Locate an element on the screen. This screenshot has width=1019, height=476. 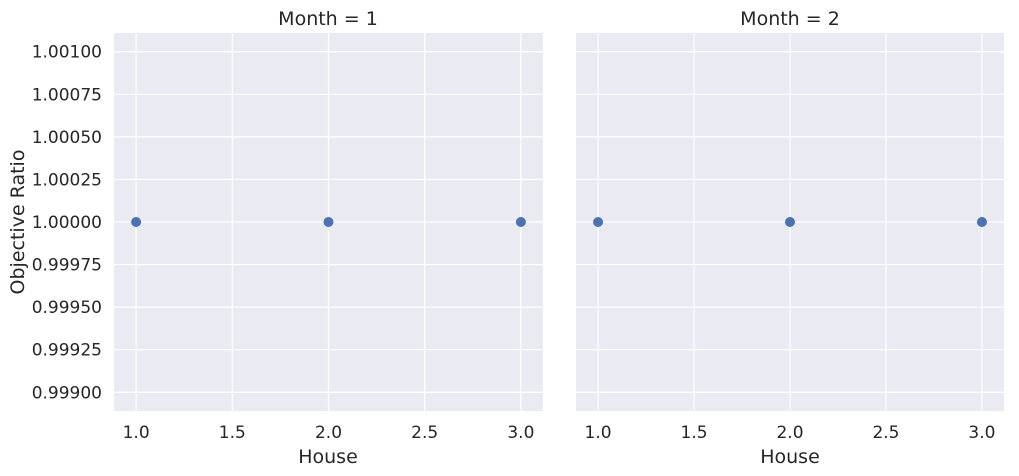
y-tick-label: 1.00050 is located at coordinates (67, 138).